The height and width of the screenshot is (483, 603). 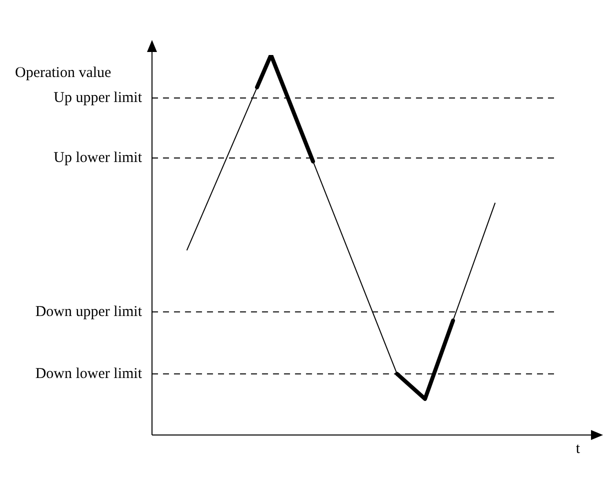 What do you see at coordinates (578, 448) in the screenshot?
I see `x-axis-title: t` at bounding box center [578, 448].